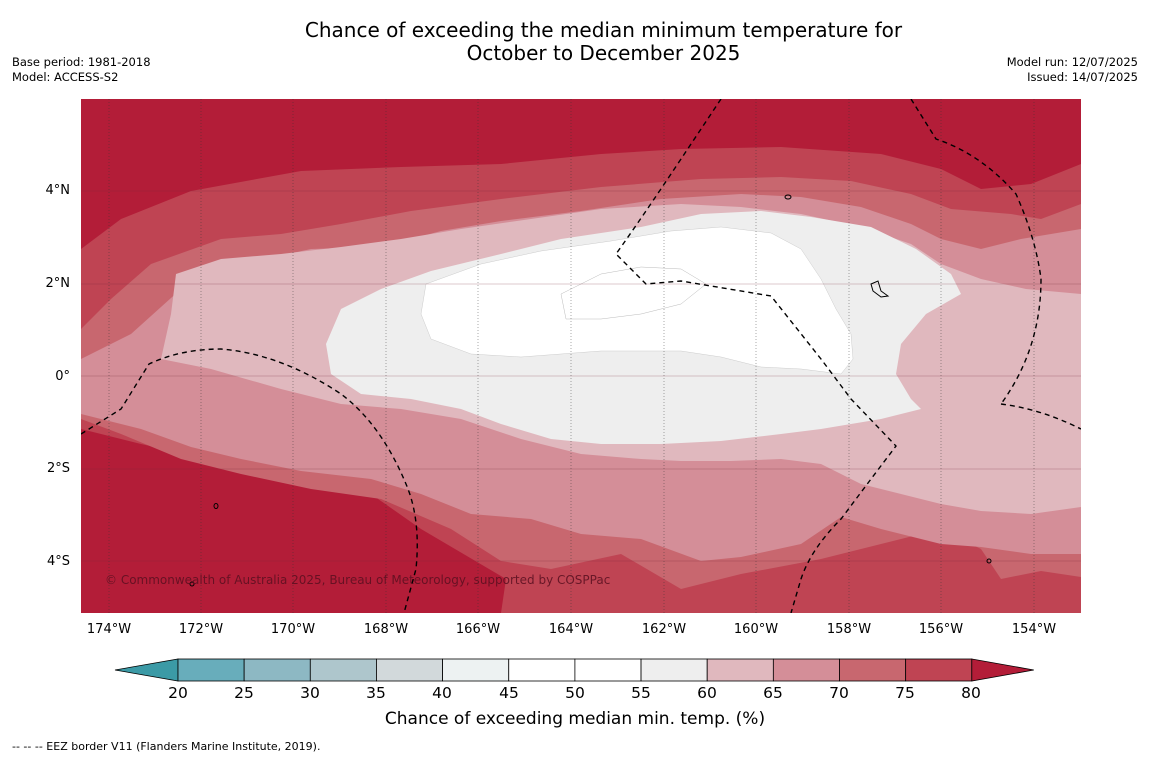 The image size is (1150, 758). I want to click on cbar-tick-65: 65, so click(773, 693).